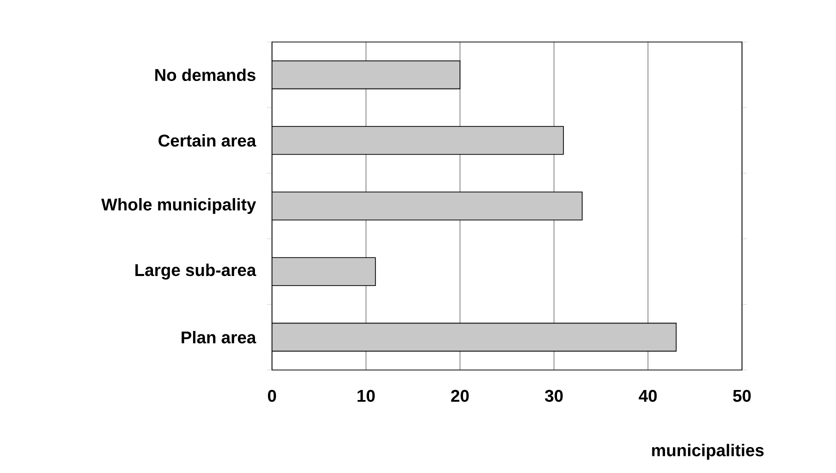 This screenshot has width=836, height=473. Describe the element at coordinates (178, 206) in the screenshot. I see `y-tick-label: Whole municipality` at that location.